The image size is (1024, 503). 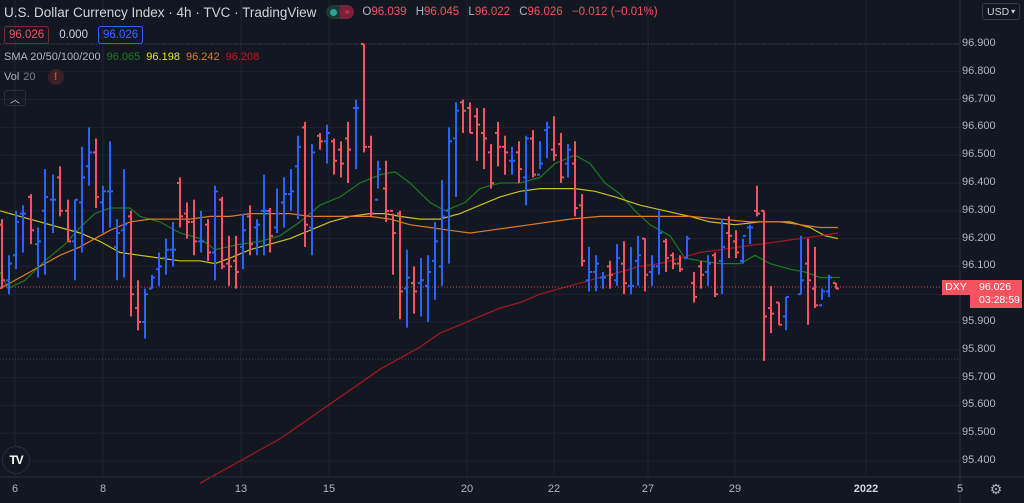 I want to click on last-price-label: 96.026, so click(x=995, y=287).